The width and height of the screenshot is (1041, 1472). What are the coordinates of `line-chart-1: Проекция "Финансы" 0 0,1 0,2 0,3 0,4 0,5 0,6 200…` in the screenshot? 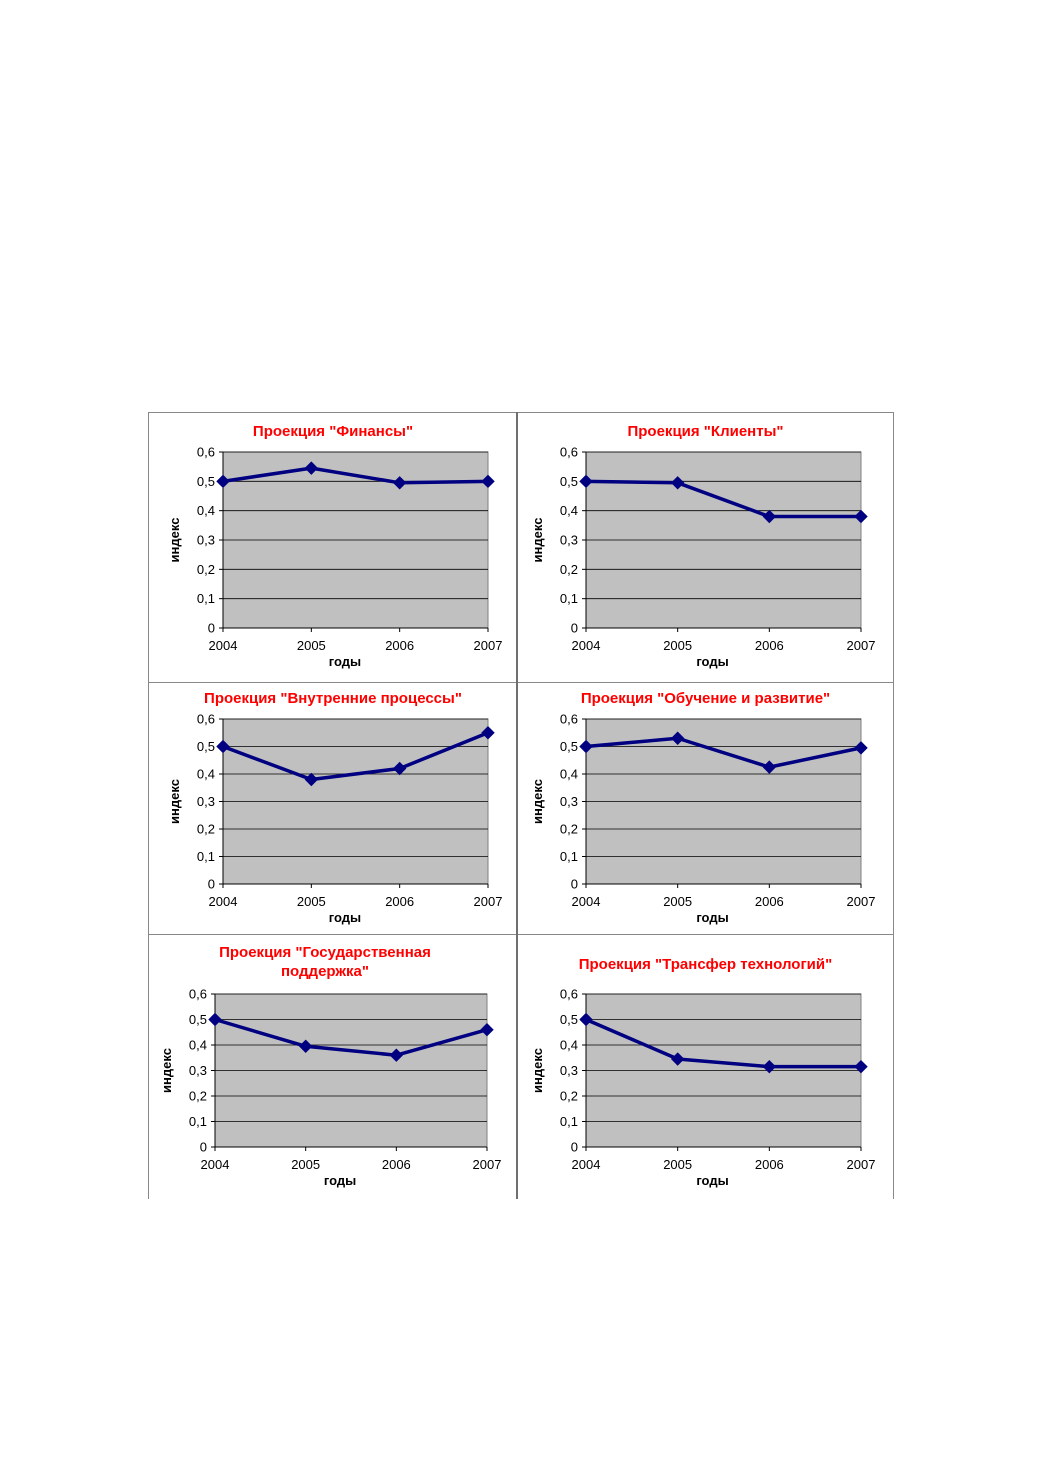 It's located at (335, 546).